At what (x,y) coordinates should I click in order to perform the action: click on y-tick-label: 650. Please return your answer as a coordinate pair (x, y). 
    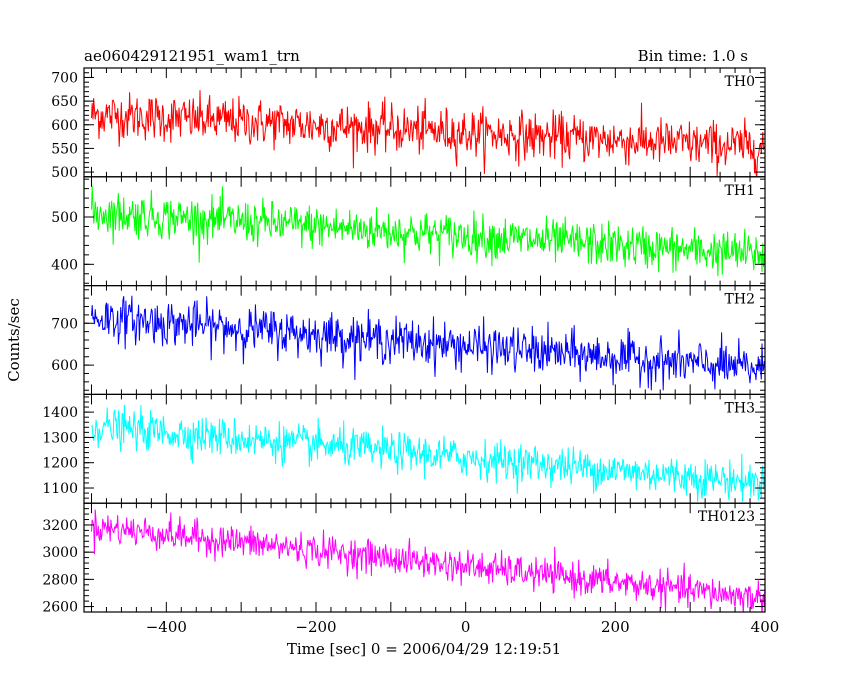
    Looking at the image, I should click on (64, 102).